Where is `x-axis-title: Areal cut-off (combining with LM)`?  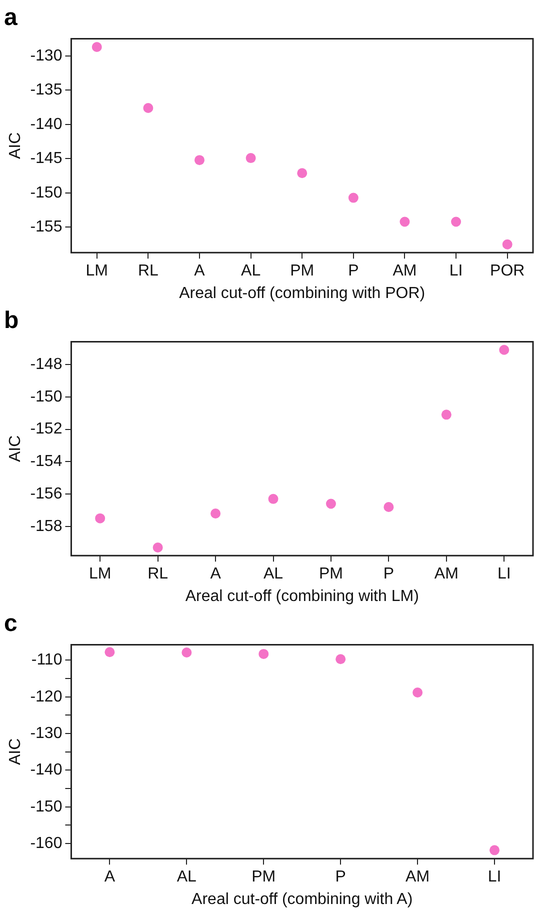
x-axis-title: Areal cut-off (combining with LM) is located at coordinates (302, 596).